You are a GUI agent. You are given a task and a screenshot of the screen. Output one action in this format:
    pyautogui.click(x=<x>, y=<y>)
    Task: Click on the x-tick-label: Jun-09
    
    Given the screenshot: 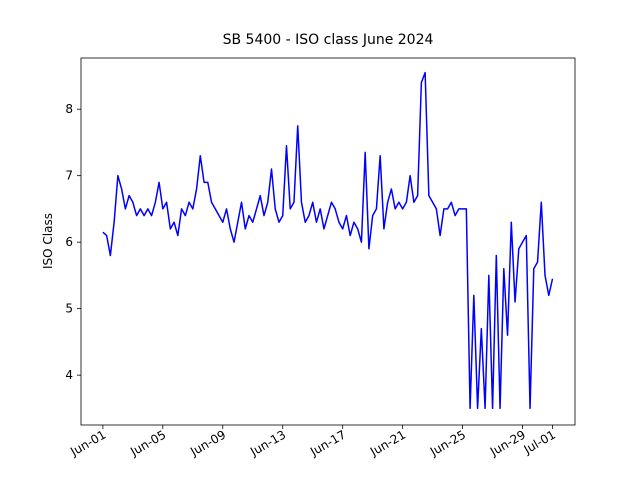 What is the action you would take?
    pyautogui.click(x=207, y=443)
    